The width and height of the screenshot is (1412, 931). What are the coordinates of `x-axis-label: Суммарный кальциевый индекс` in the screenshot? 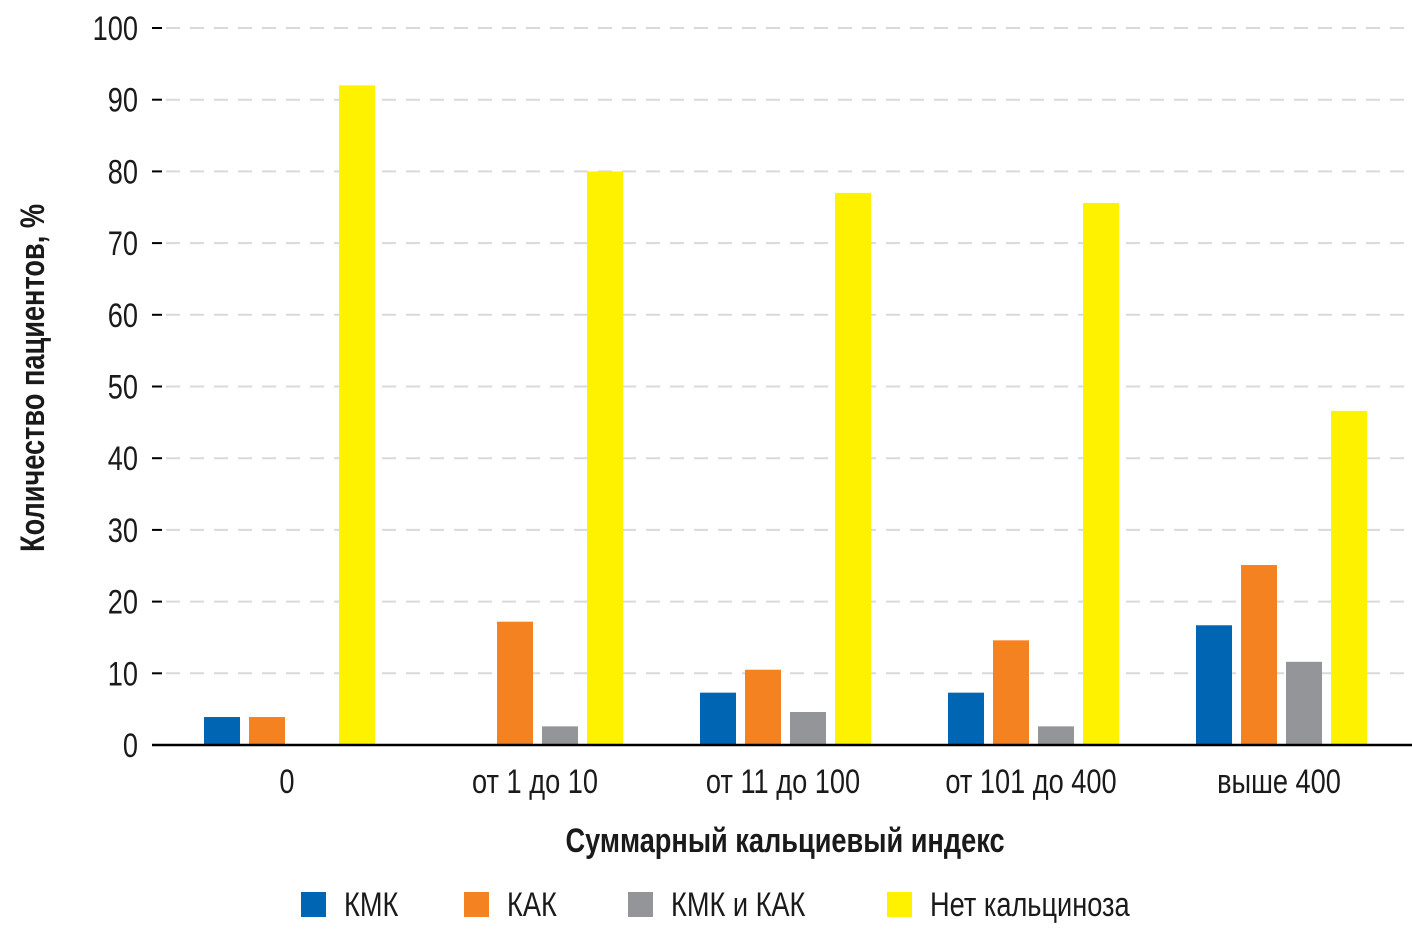 It's located at (784, 840).